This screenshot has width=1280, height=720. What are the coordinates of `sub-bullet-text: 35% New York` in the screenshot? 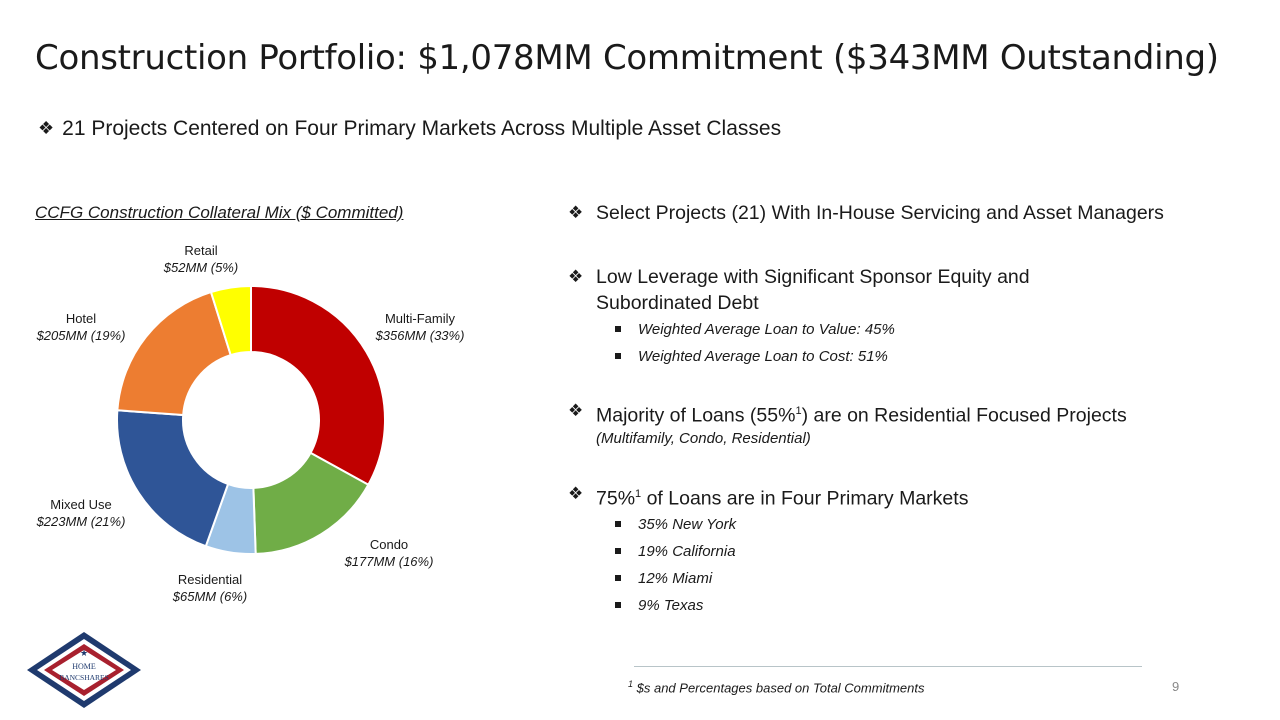 It's located at (687, 524).